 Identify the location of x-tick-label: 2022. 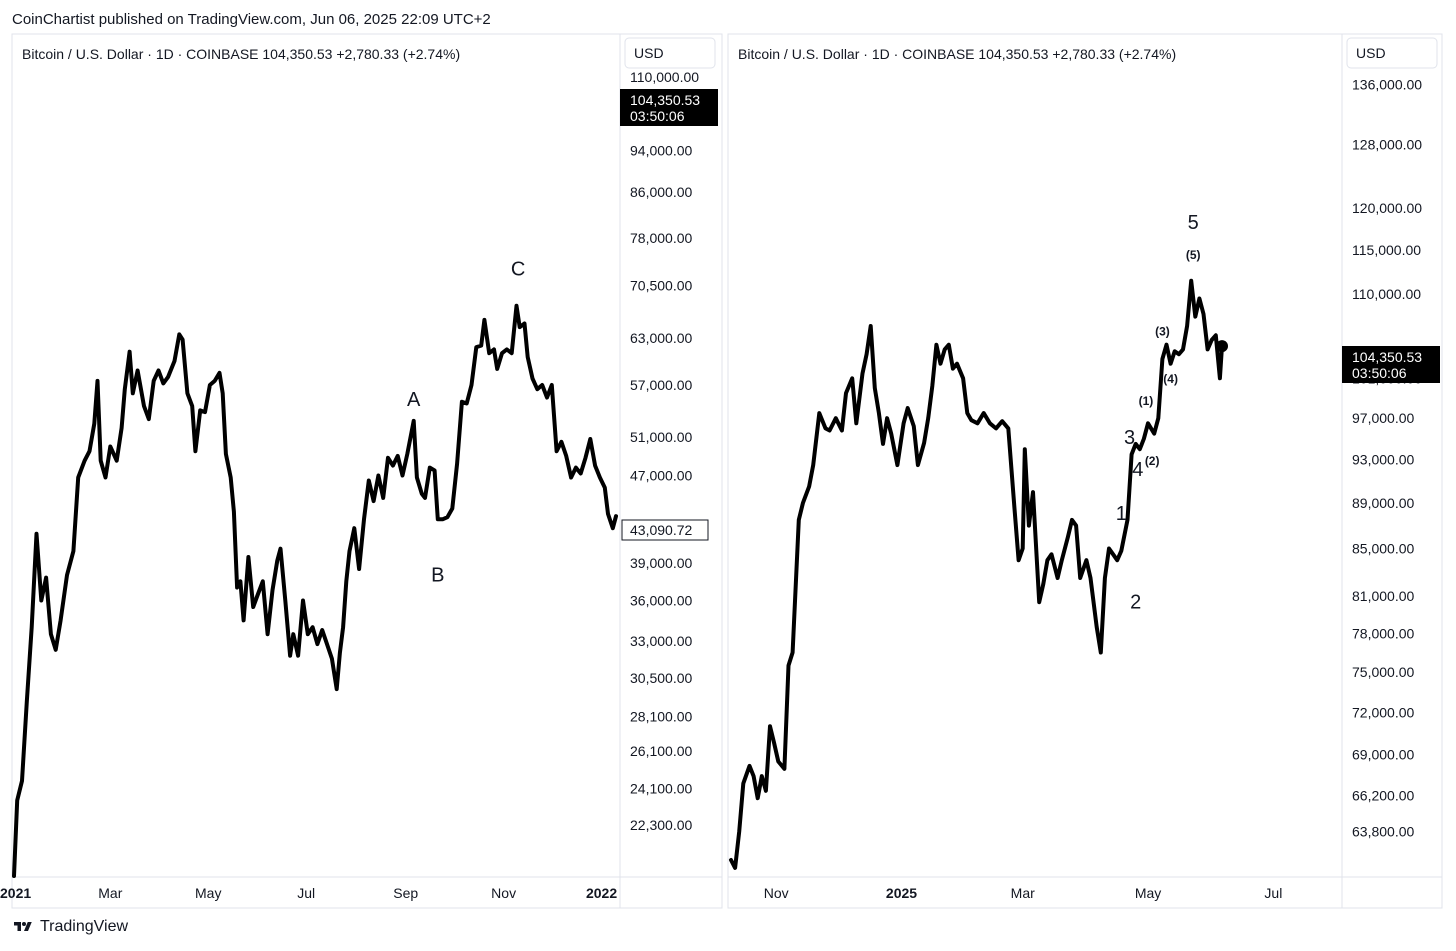
(601, 893).